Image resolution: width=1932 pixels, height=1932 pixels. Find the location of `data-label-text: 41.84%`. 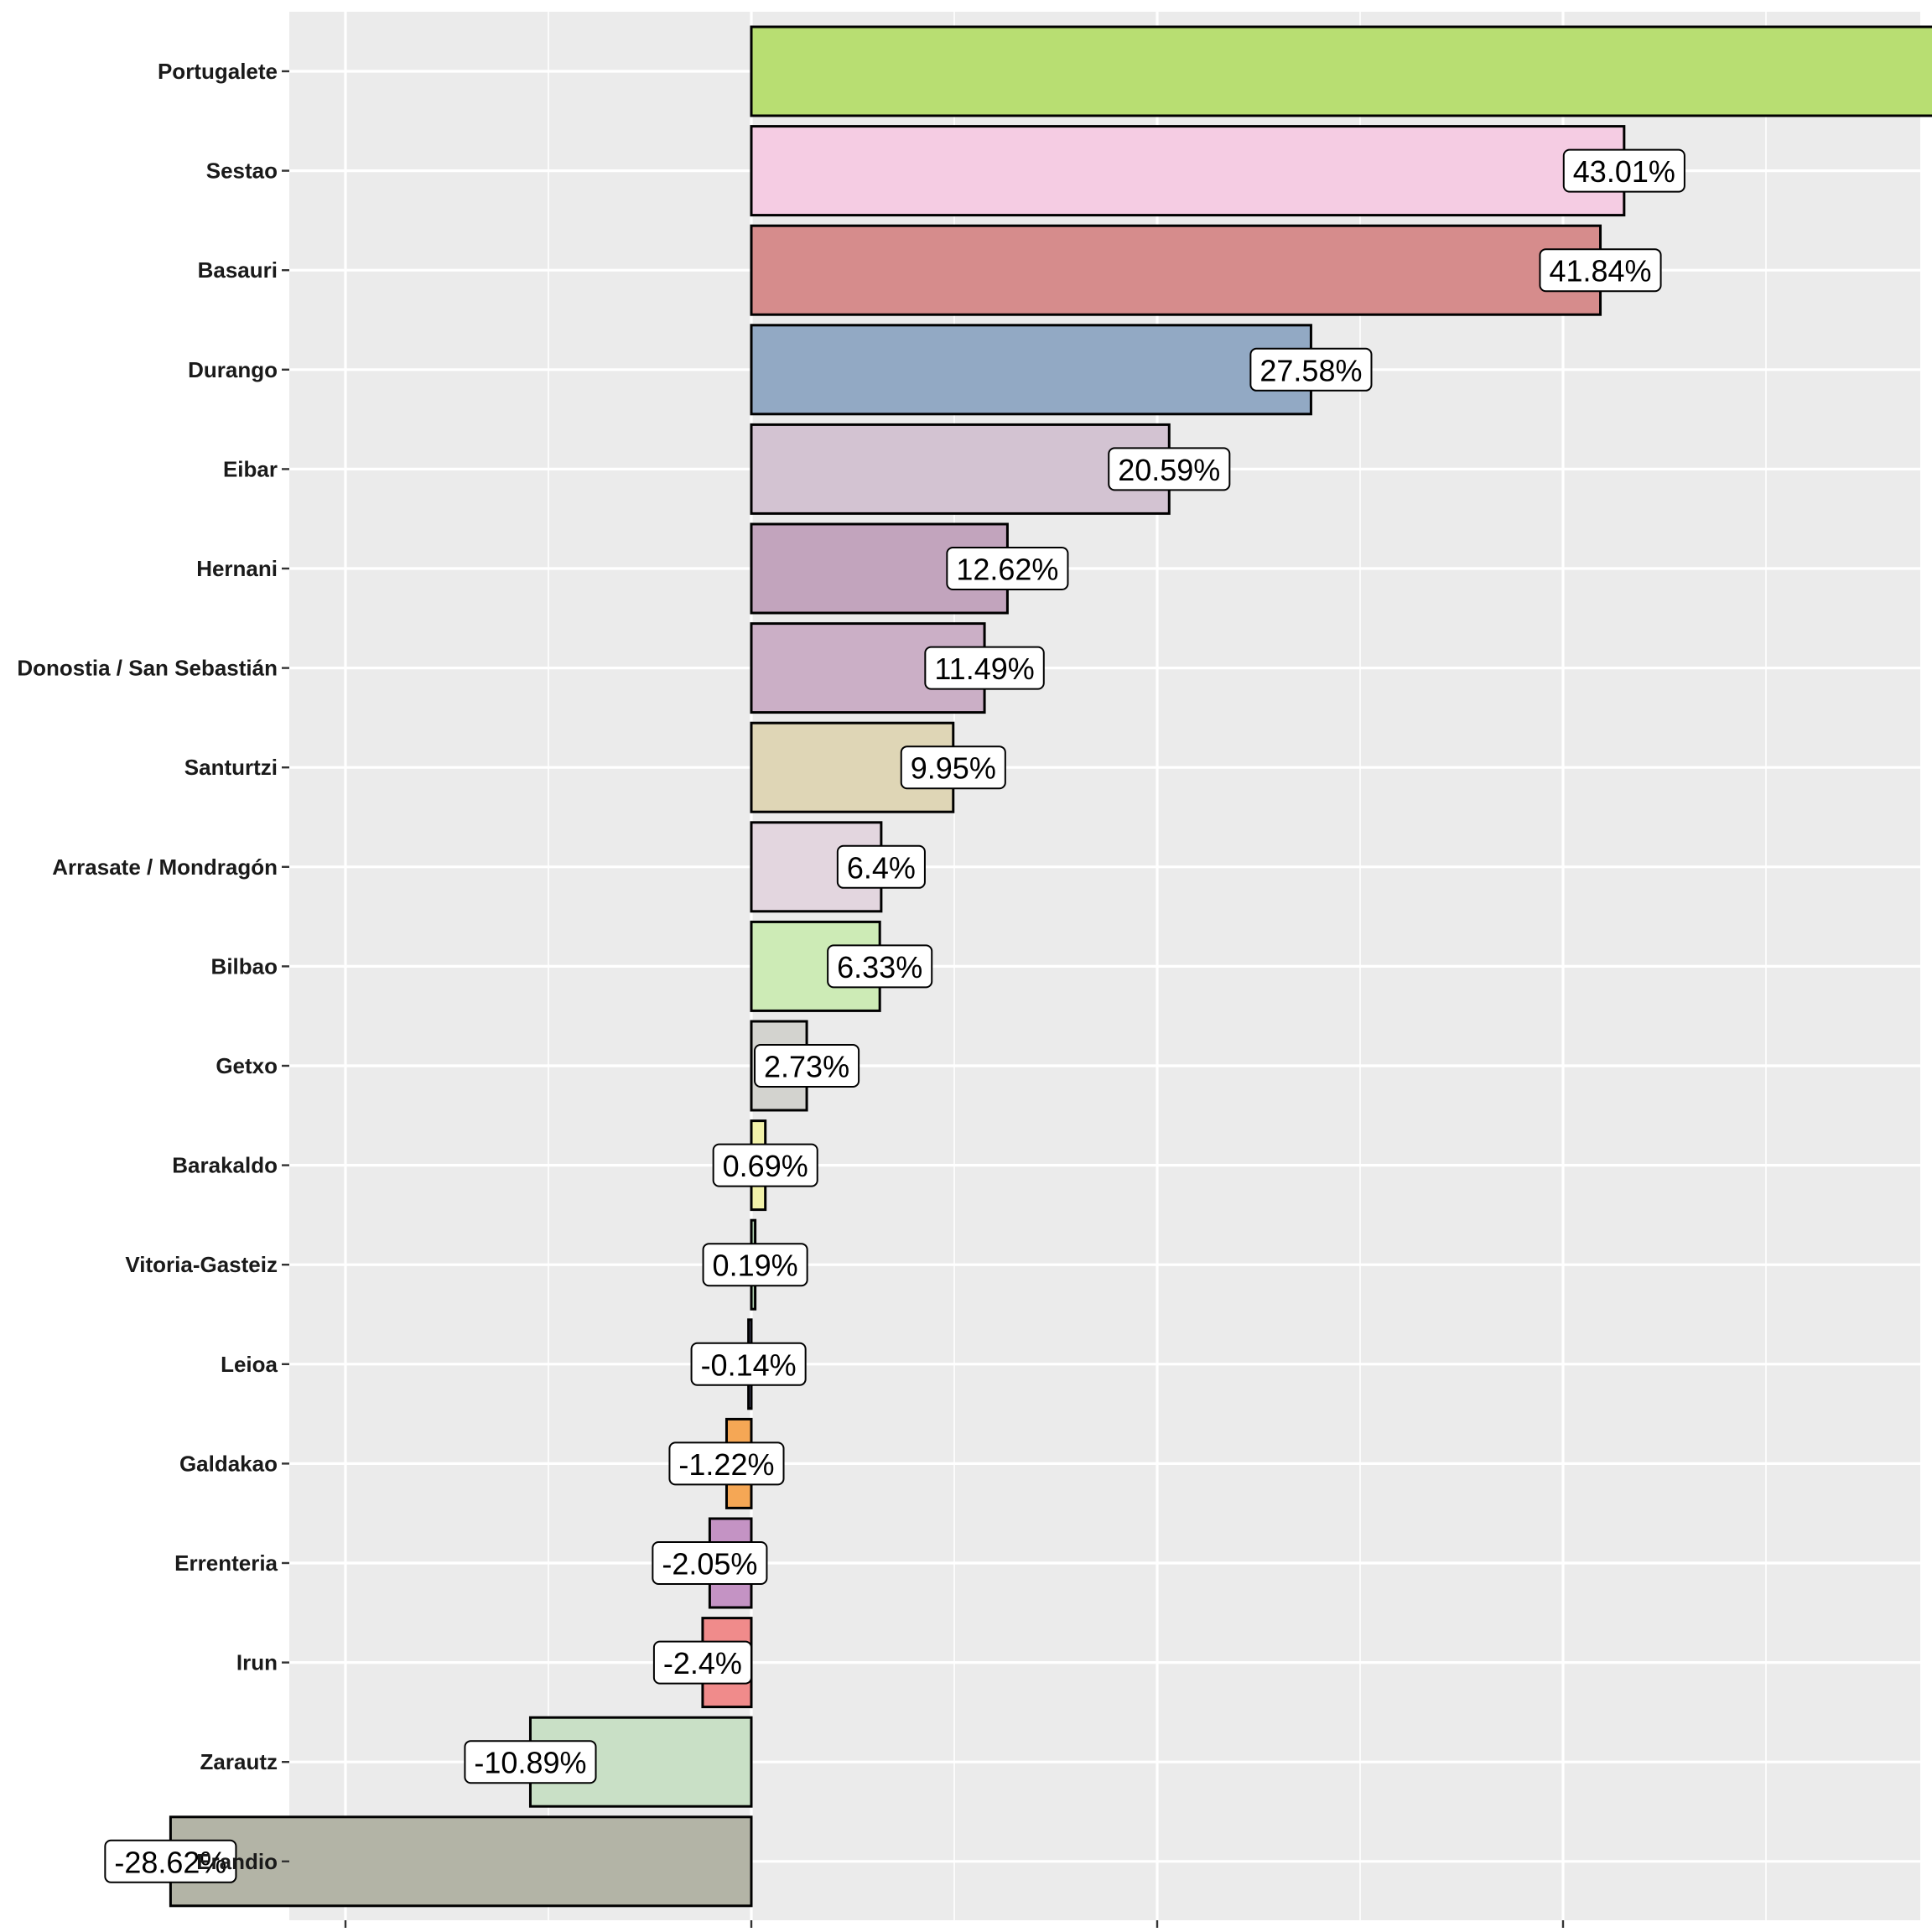

data-label-text: 41.84% is located at coordinates (1600, 271).